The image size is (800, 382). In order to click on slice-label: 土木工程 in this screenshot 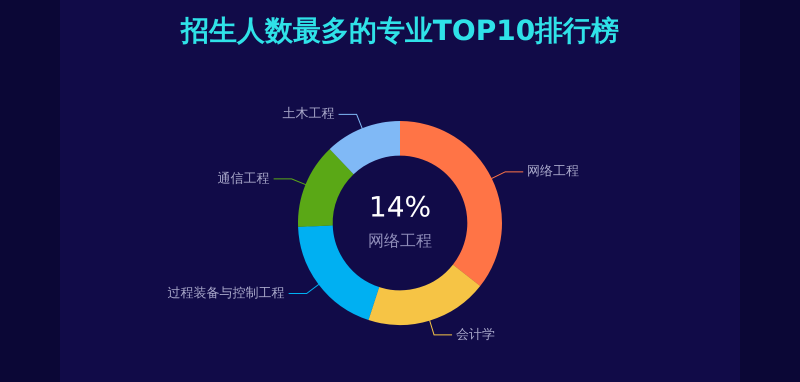, I will do `click(308, 114)`.